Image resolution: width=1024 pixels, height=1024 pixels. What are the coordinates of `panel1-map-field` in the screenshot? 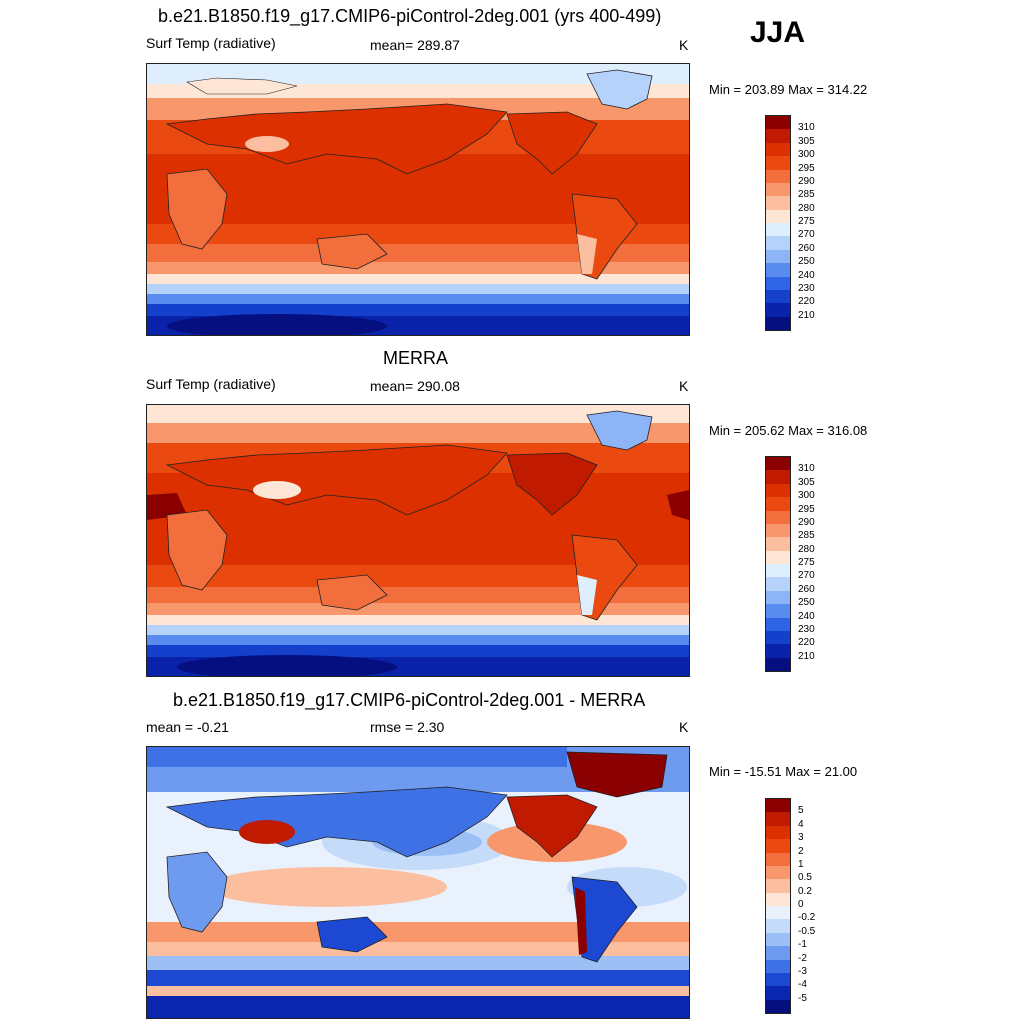 It's located at (418, 199).